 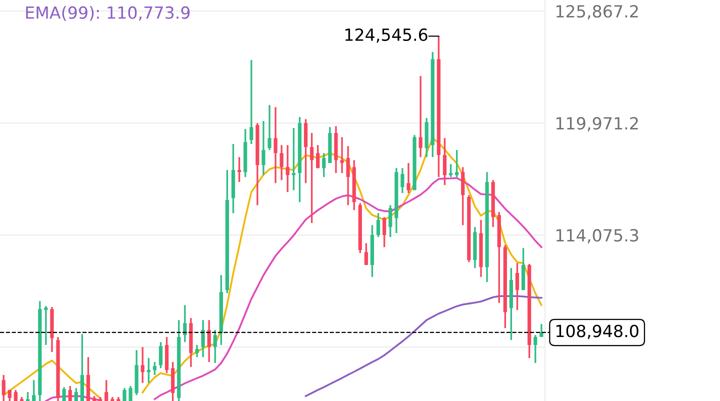 I want to click on y-tick-label: 125,867.2, so click(x=597, y=12).